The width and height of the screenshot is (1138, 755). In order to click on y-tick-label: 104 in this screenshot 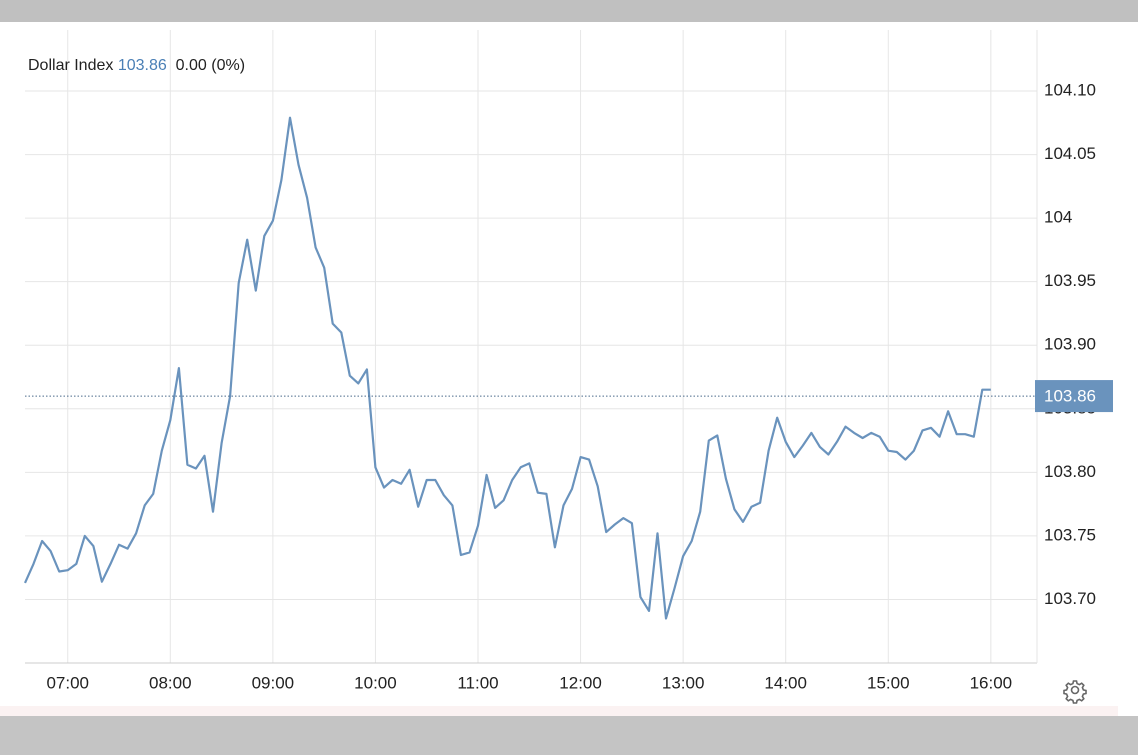, I will do `click(1058, 217)`.